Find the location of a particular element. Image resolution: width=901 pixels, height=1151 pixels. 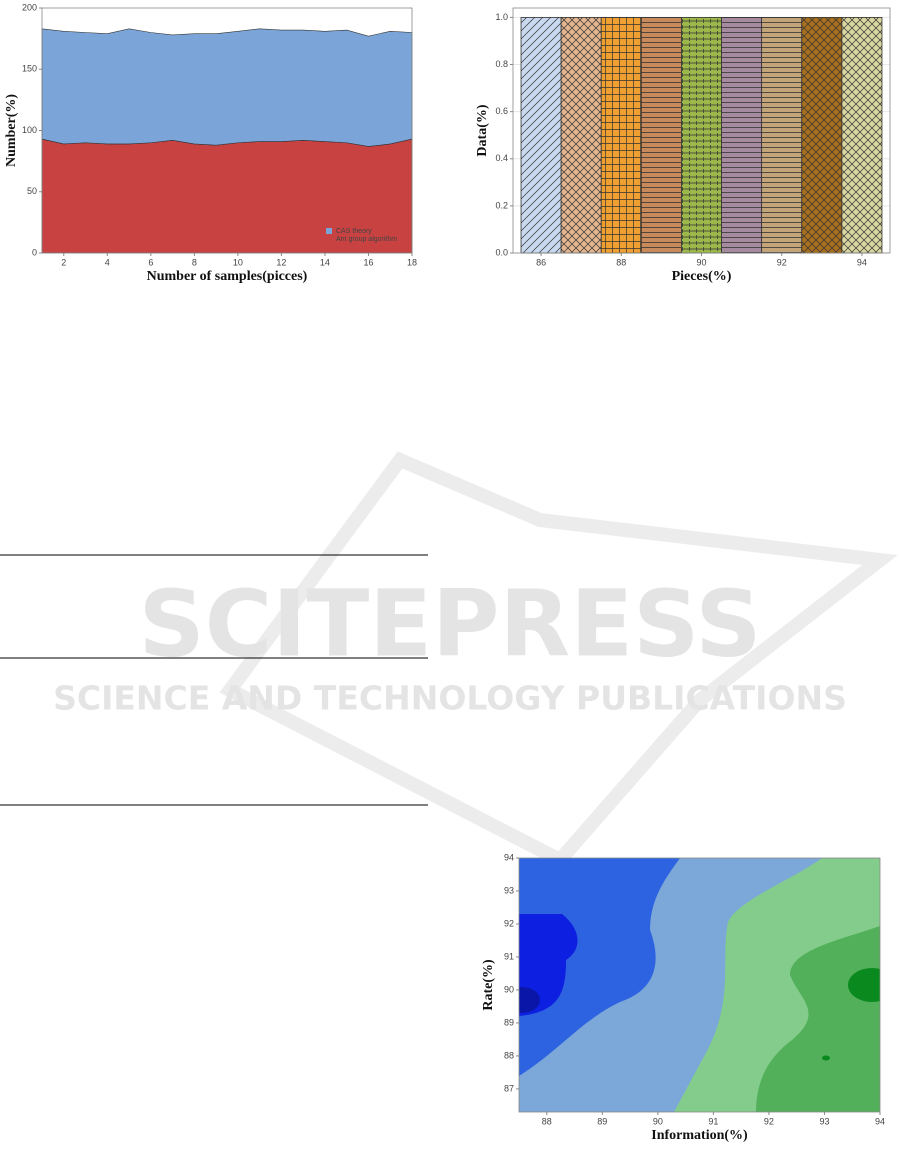

area is located at coordinates (227, 87).